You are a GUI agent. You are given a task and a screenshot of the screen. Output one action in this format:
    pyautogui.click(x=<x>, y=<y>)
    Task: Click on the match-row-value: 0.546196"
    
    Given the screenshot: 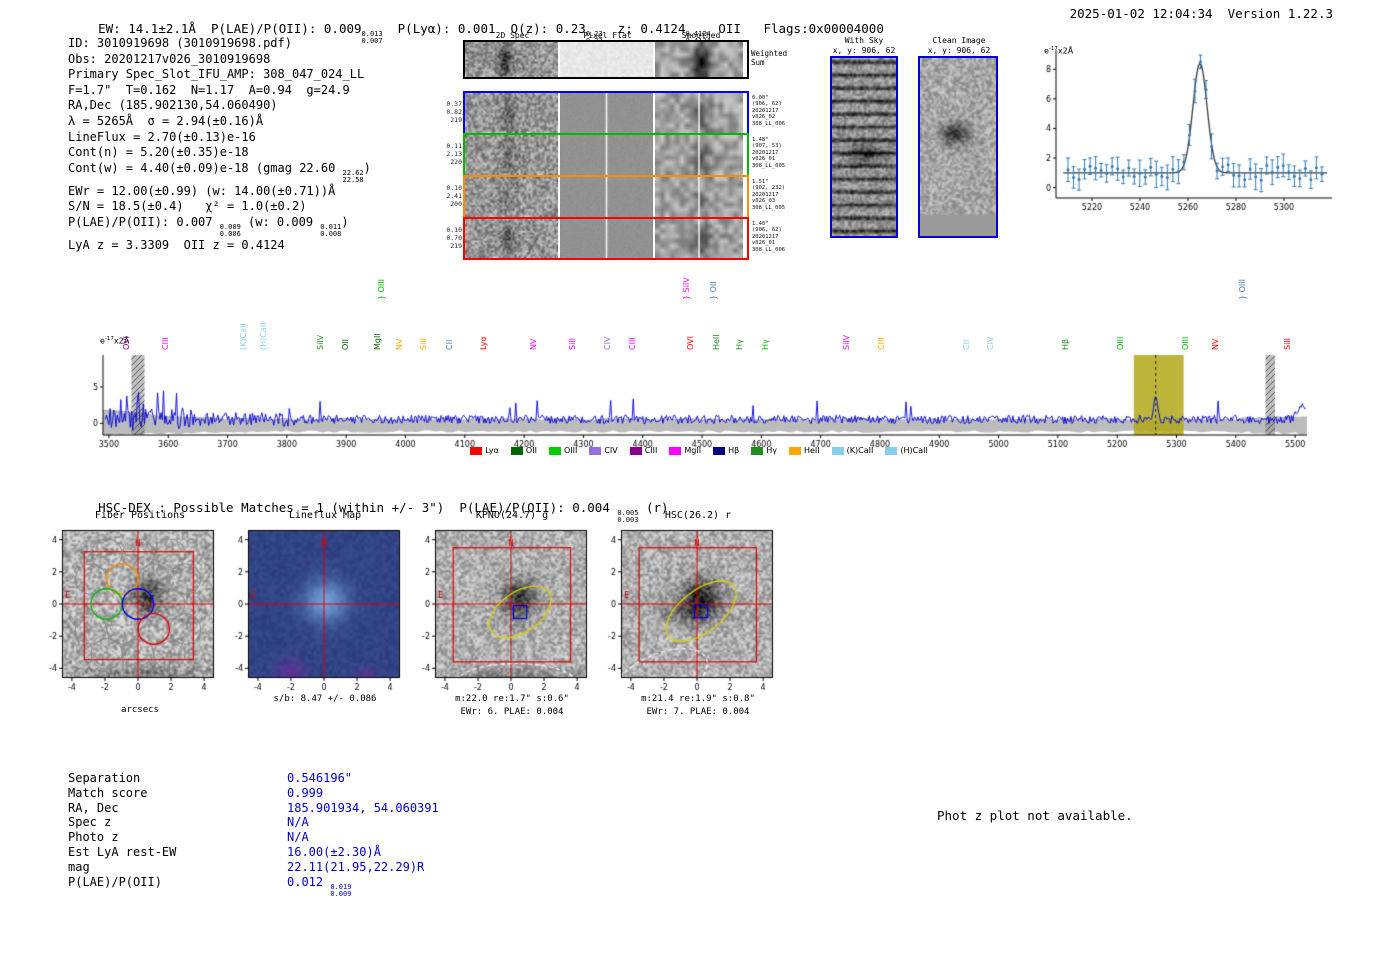 What is the action you would take?
    pyautogui.click(x=320, y=778)
    